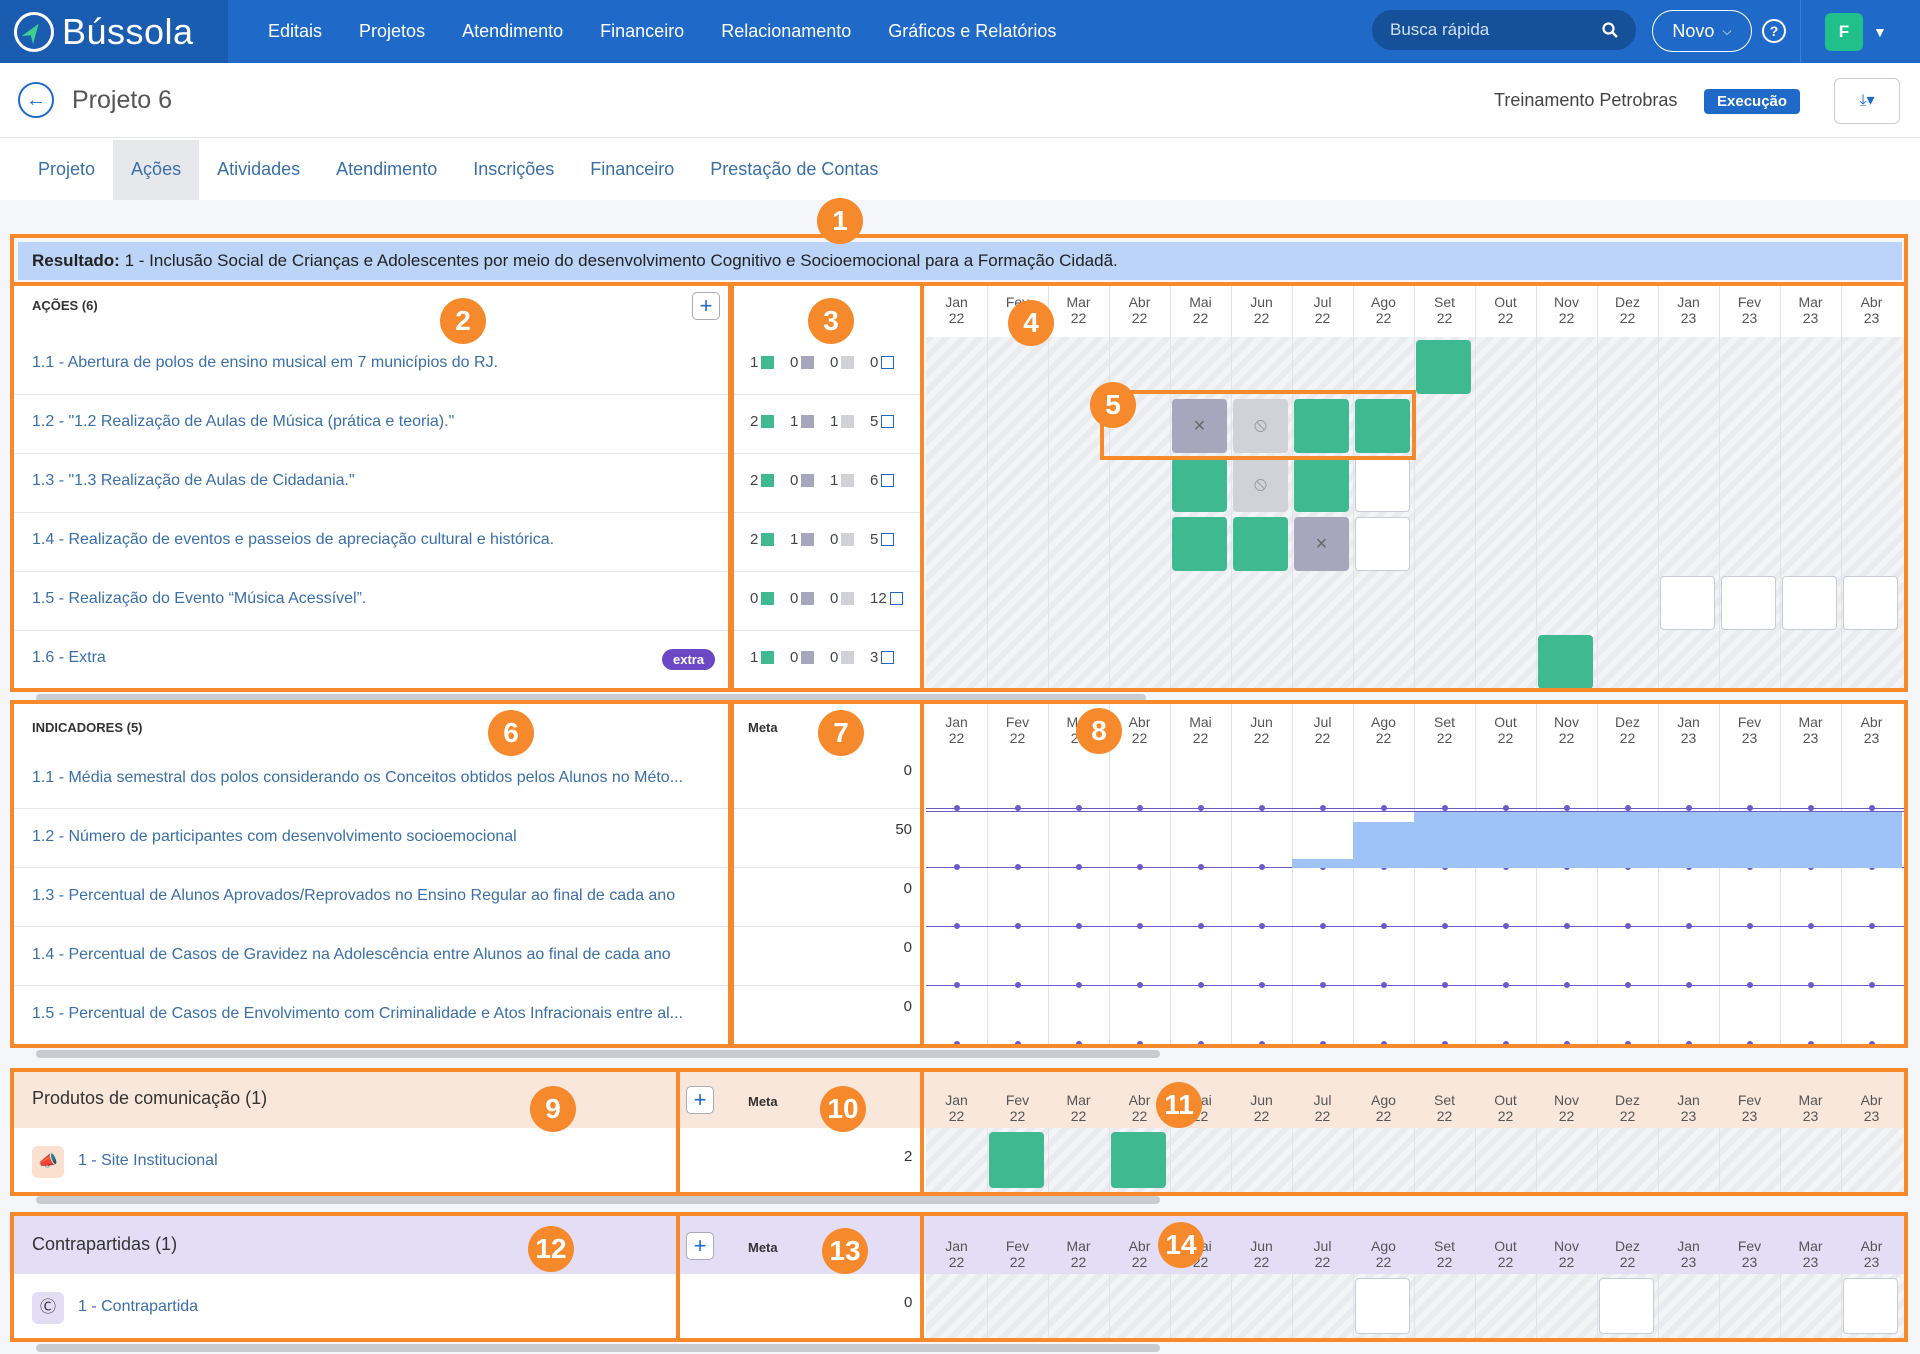 The height and width of the screenshot is (1354, 1920). Describe the element at coordinates (874, 480) in the screenshot. I see `count-value: 6` at that location.